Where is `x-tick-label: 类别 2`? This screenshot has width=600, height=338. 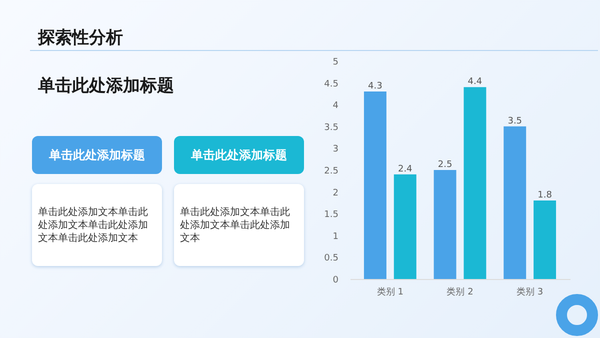
x-tick-label: 类别 2 is located at coordinates (460, 292).